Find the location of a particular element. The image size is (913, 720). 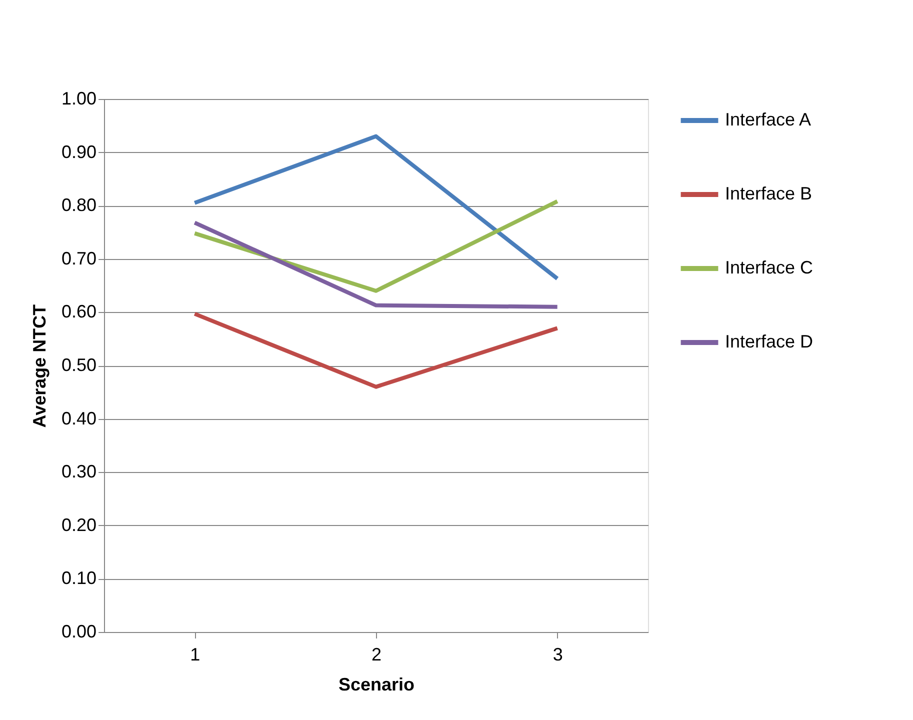

y-tick-label: 0.50 is located at coordinates (78, 365).